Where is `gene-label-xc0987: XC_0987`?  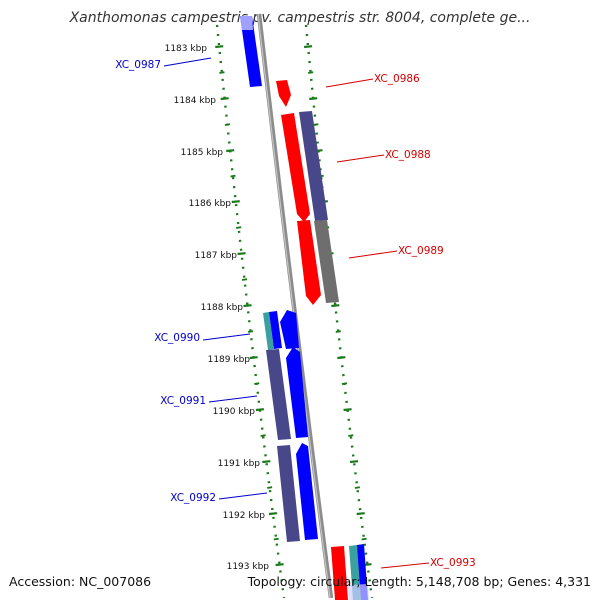 gene-label-xc0987: XC_0987 is located at coordinates (138, 65).